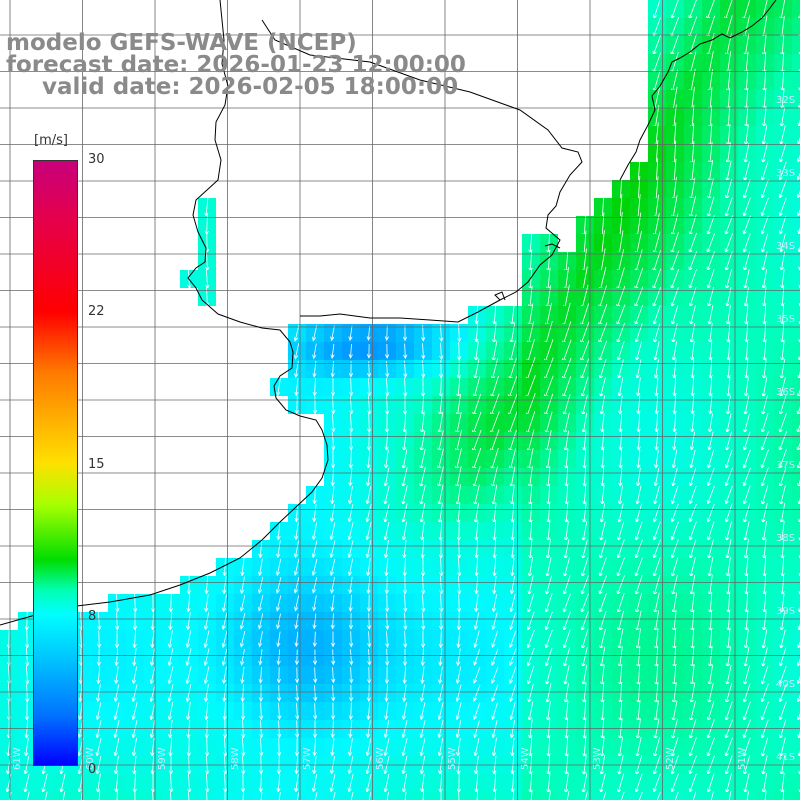 The width and height of the screenshot is (800, 800). Describe the element at coordinates (250, 87) in the screenshot. I see `valid-date: valid date: 2026-02-05 18:00:00` at that location.